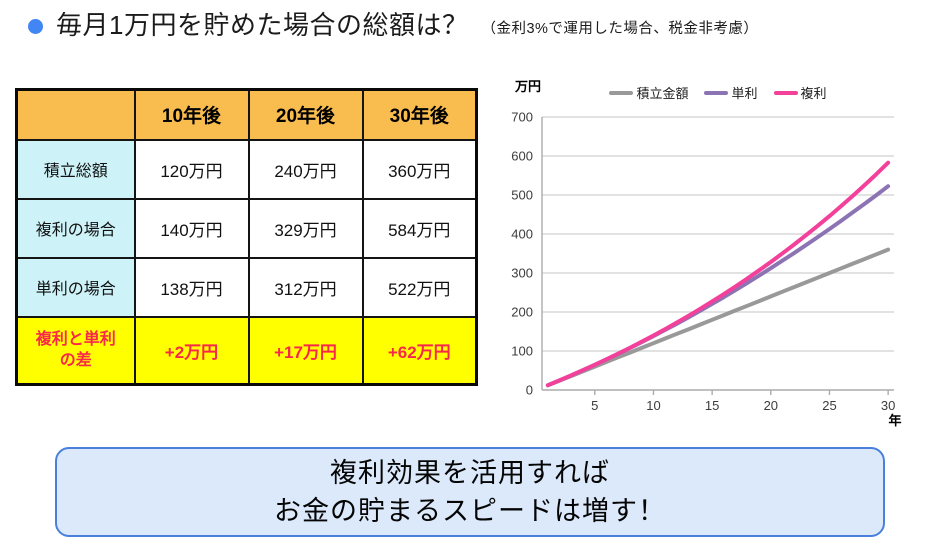 This screenshot has width=939, height=548. What do you see at coordinates (653, 405) in the screenshot?
I see `svg-text: 10` at bounding box center [653, 405].